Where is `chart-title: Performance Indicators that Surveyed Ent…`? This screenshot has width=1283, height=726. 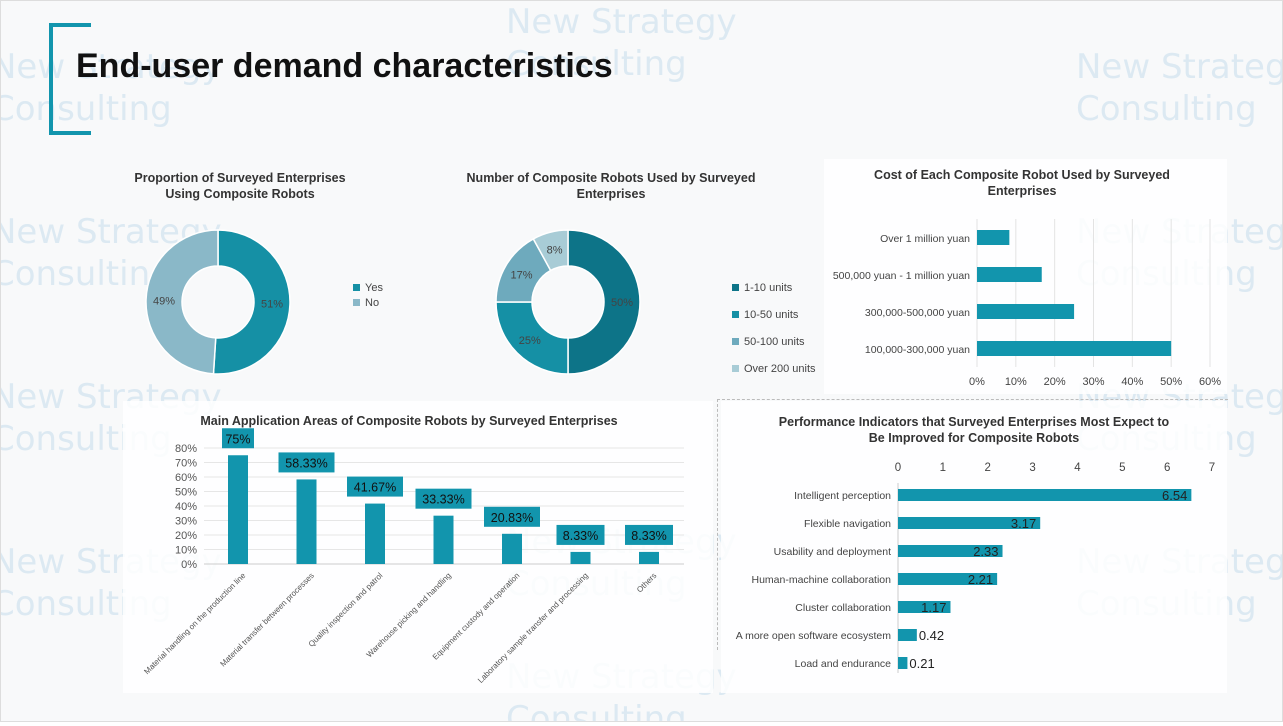
chart-title: Performance Indicators that Surveyed Ent… is located at coordinates (974, 422).